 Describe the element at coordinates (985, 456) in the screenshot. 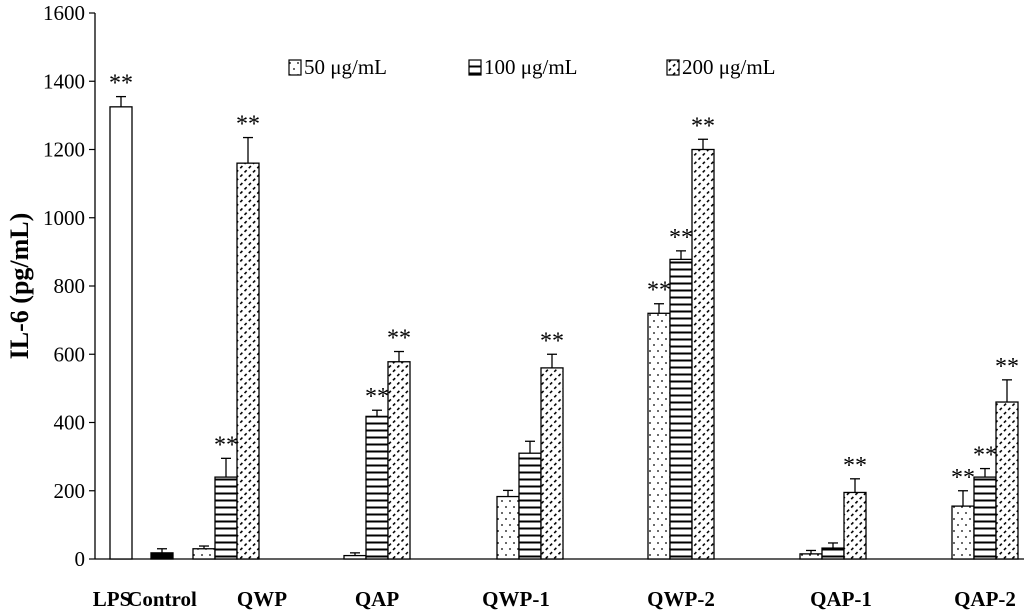

I see `bar-qap-2-s2-significance: **` at that location.